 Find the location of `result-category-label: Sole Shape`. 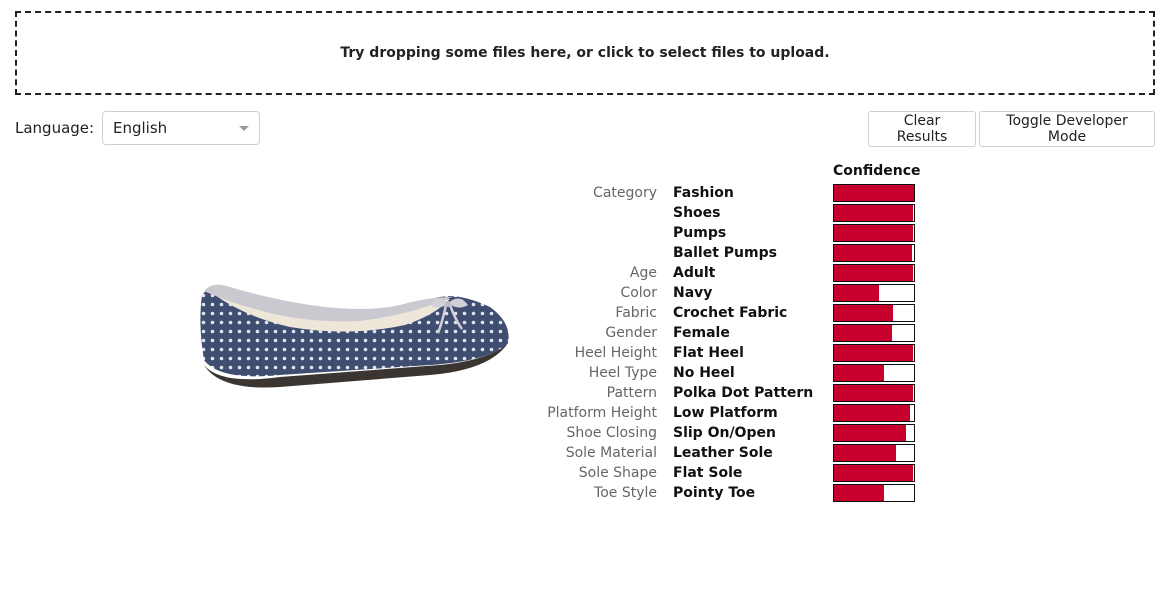

result-category-label: Sole Shape is located at coordinates (617, 473).